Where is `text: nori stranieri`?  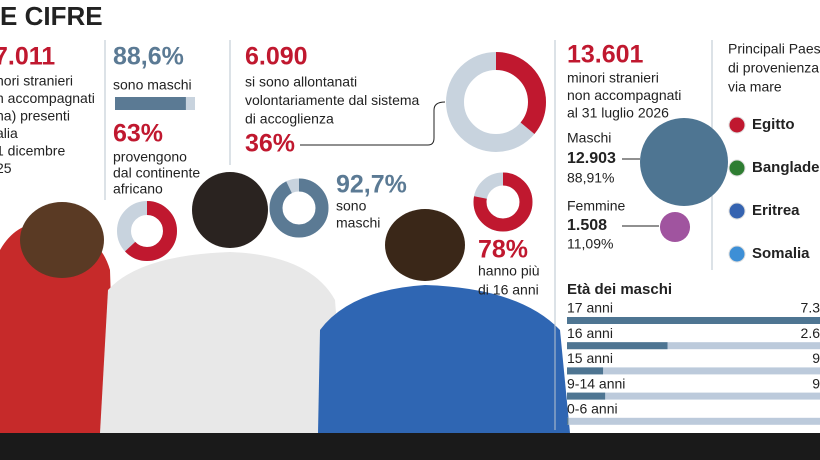 text: nori stranieri is located at coordinates (36, 81).